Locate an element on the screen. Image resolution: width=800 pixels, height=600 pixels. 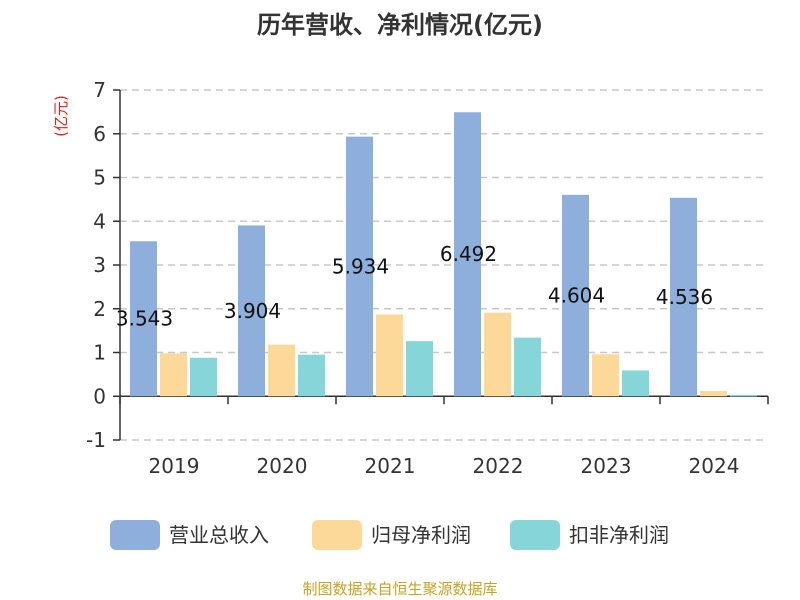
y-tick-label: 5 is located at coordinates (99, 178).